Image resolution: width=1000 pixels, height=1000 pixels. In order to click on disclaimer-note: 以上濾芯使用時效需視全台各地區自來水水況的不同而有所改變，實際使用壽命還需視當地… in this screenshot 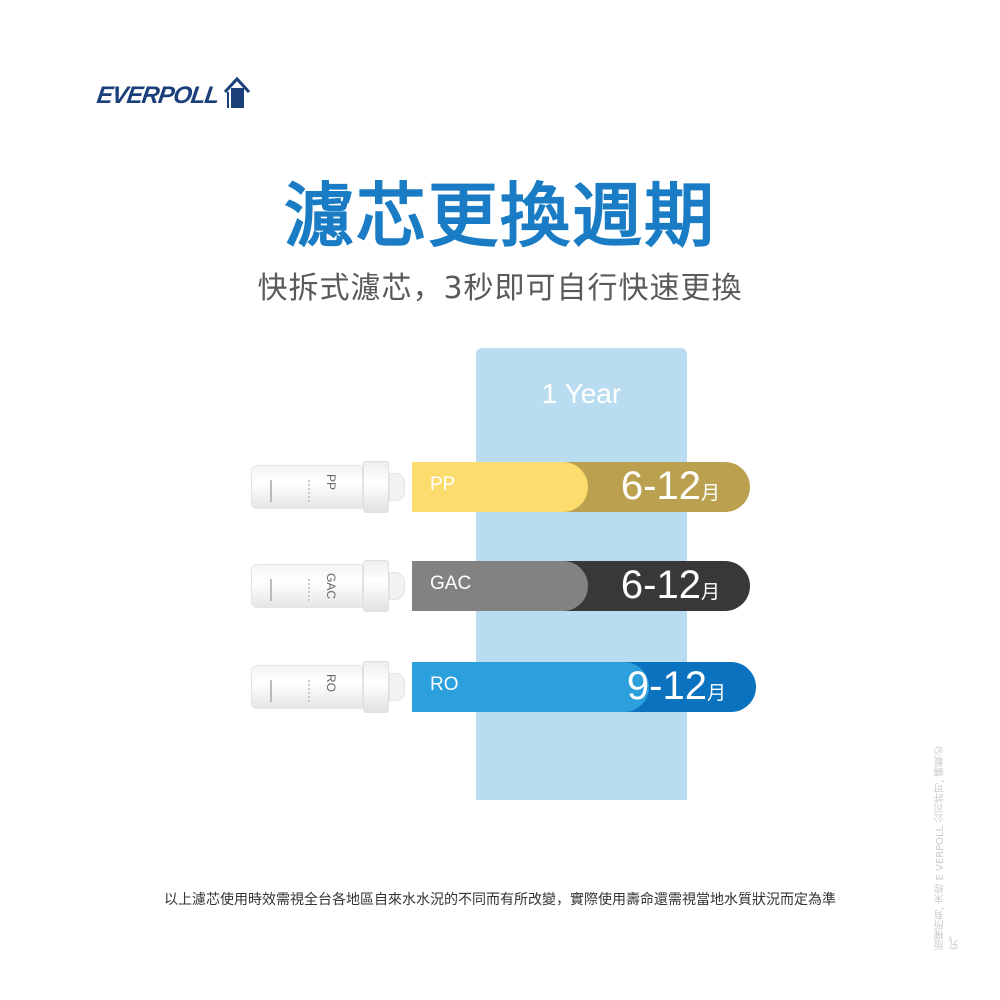, I will do `click(500, 900)`.